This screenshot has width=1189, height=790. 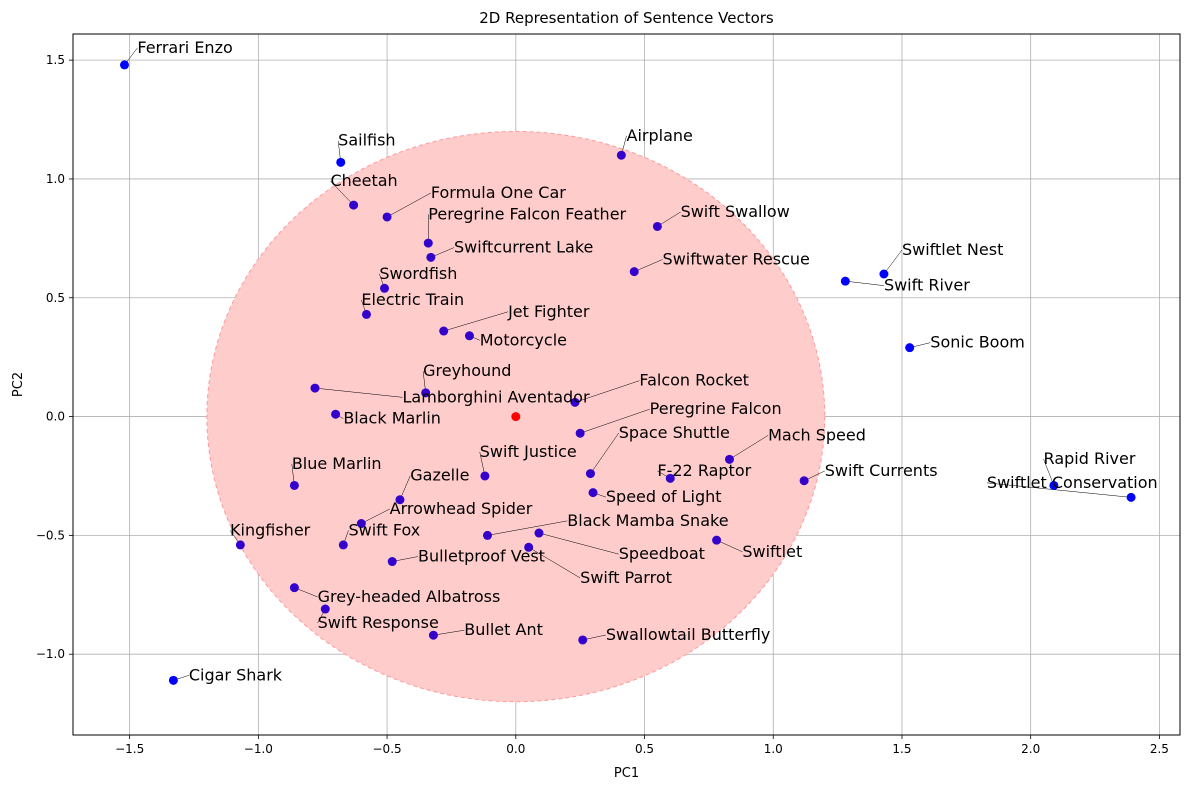 I want to click on x-tick-label: 2.0, so click(x=1030, y=749).